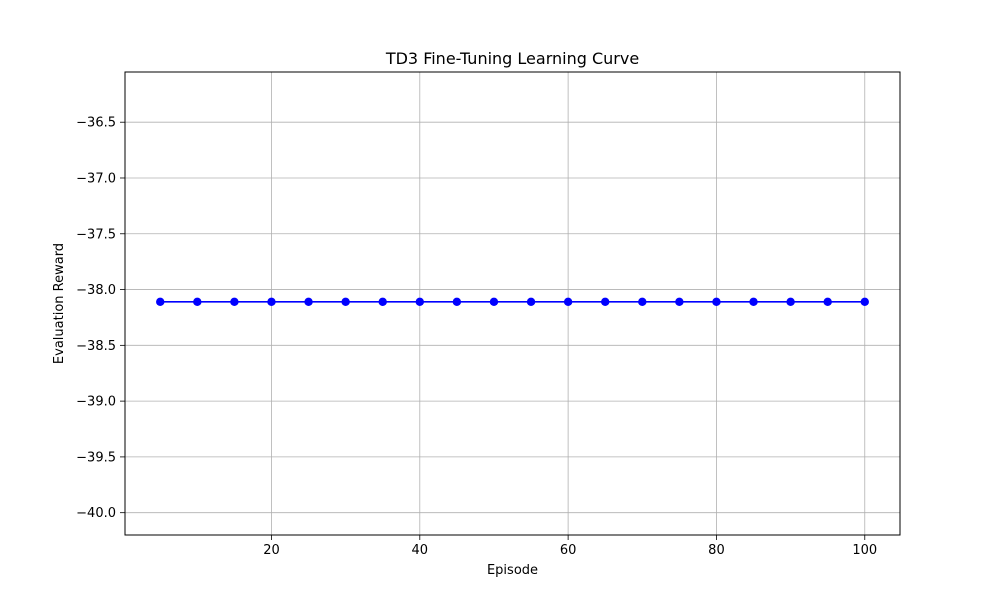 This screenshot has width=1000, height=600. Describe the element at coordinates (96, 234) in the screenshot. I see `y-tick-label: −37.5` at that location.